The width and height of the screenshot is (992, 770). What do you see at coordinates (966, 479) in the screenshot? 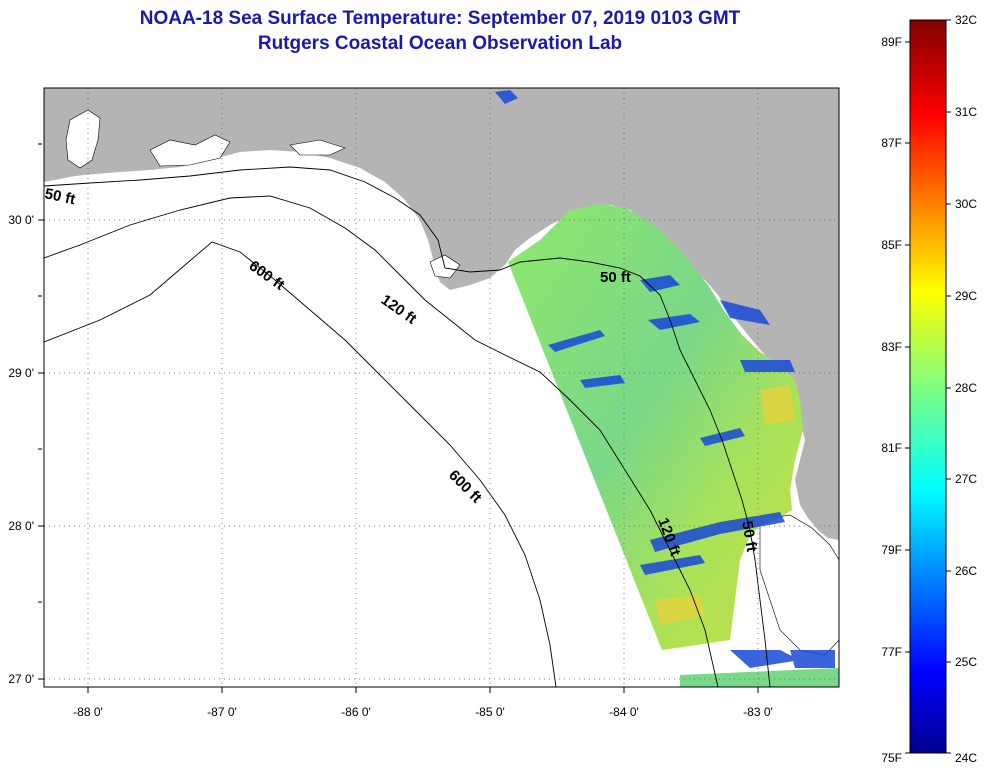
I see `colorbar-celsius-label: 27C` at bounding box center [966, 479].